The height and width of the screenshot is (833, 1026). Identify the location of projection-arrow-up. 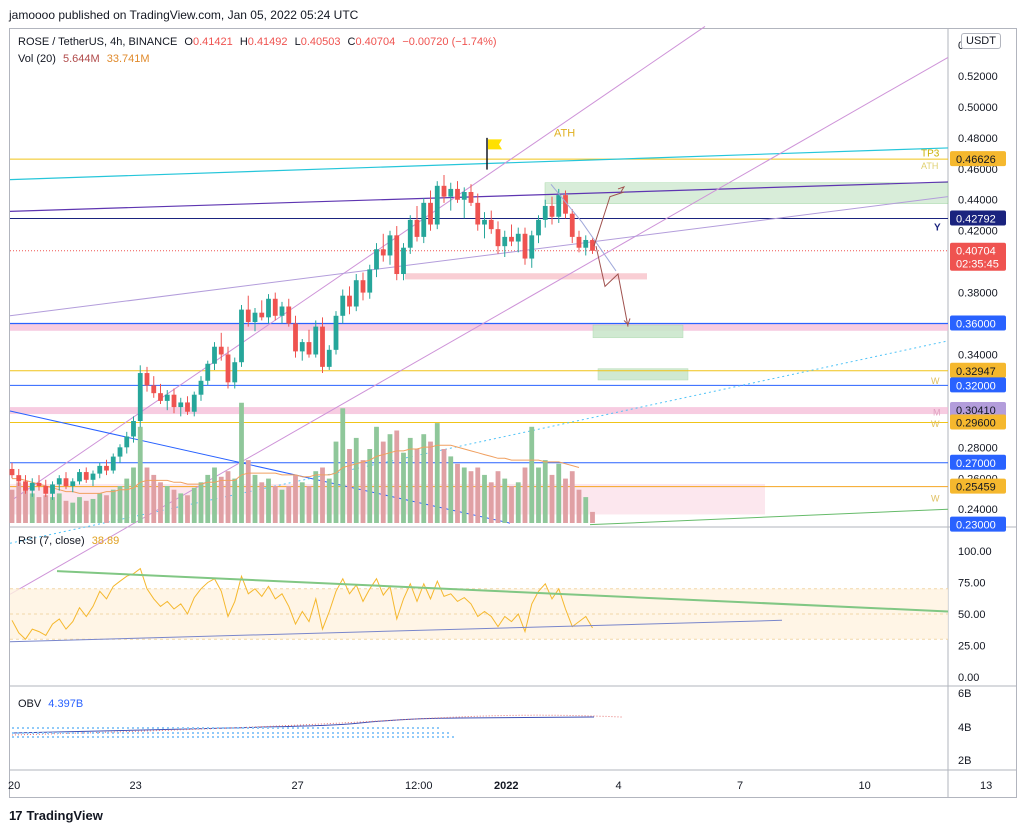
(609, 219).